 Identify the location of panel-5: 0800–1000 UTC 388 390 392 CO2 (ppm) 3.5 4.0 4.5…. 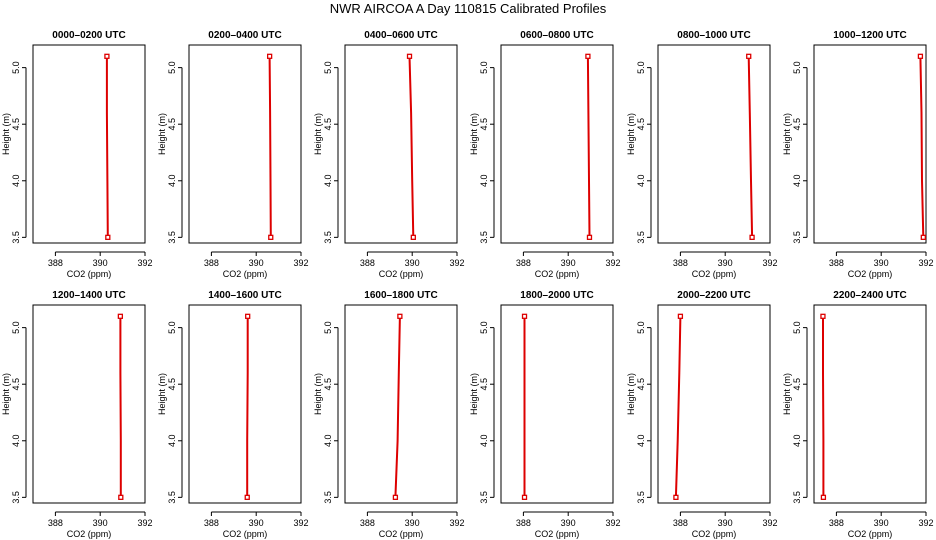
(702, 154).